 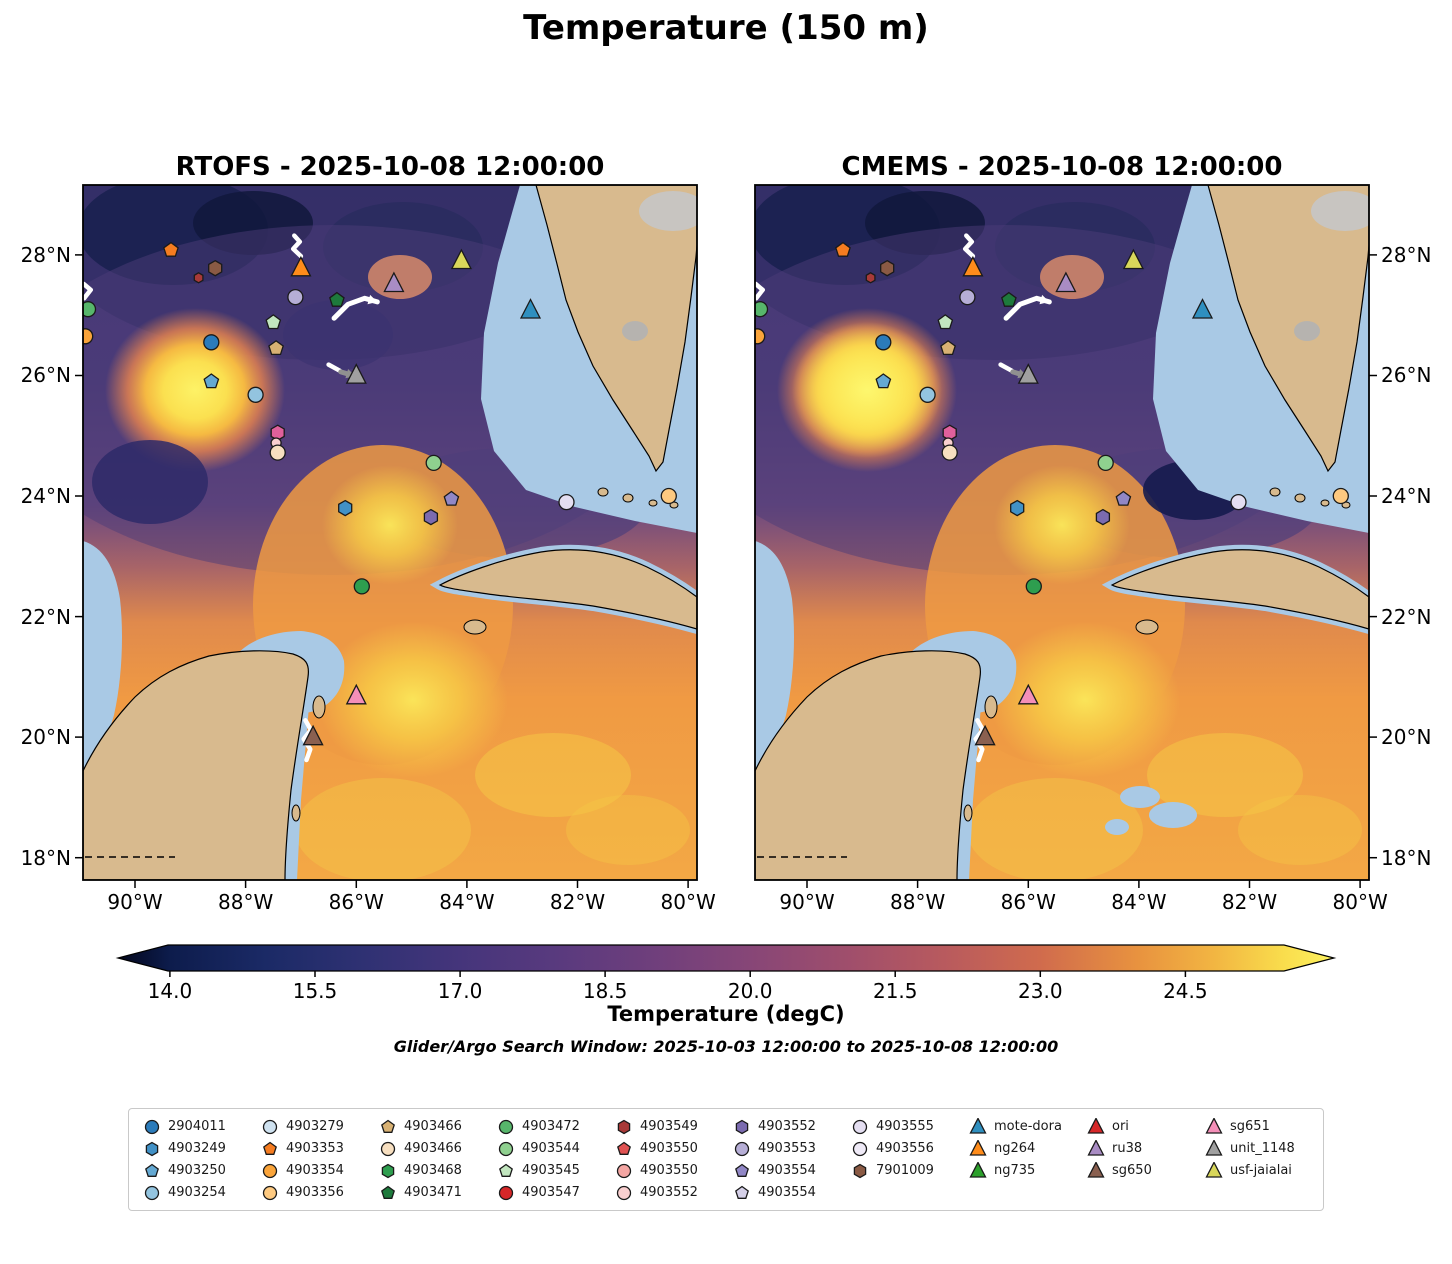 I want to click on legend-entry-label: 4903554, so click(x=787, y=1170).